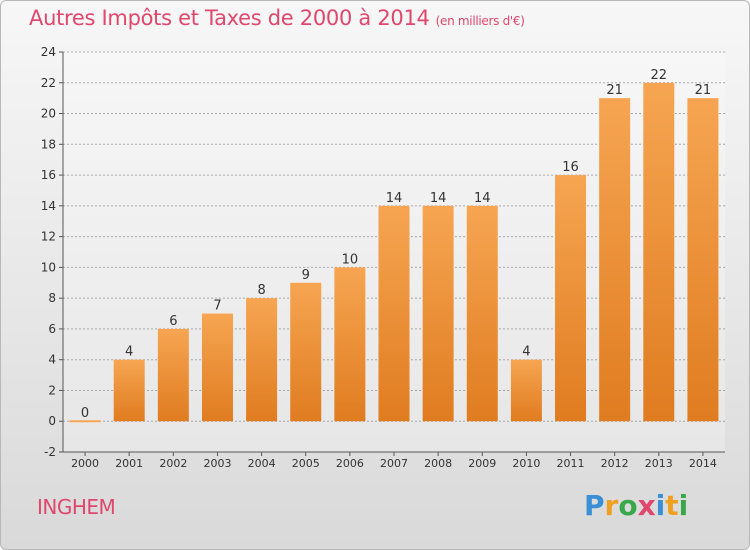 This screenshot has height=550, width=750. Describe the element at coordinates (306, 463) in the screenshot. I see `x-tick-label-2005: 2005` at that location.